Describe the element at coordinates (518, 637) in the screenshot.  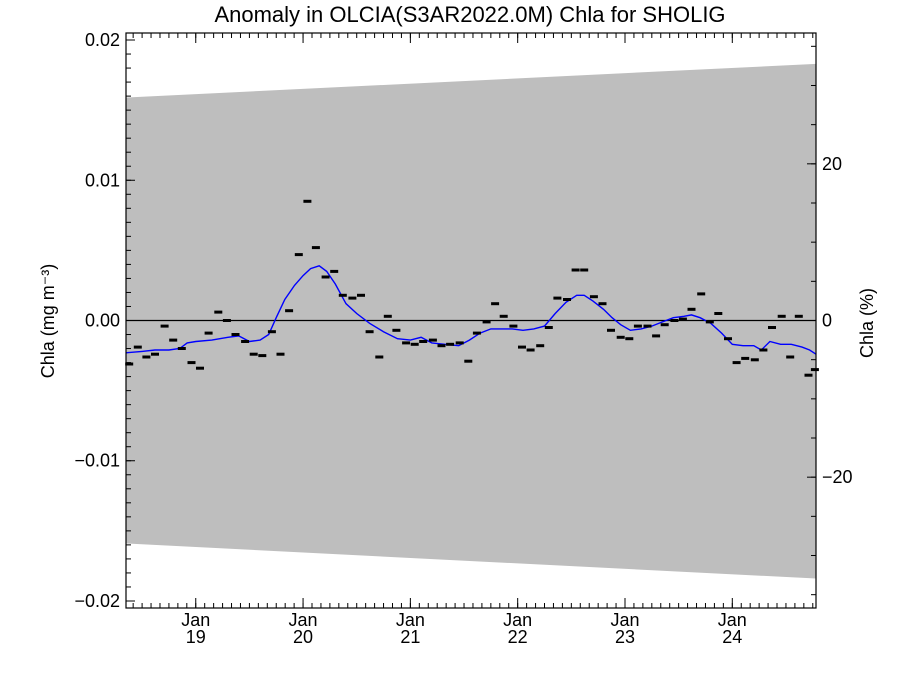
I see `x-tick-label-year: 22` at that location.